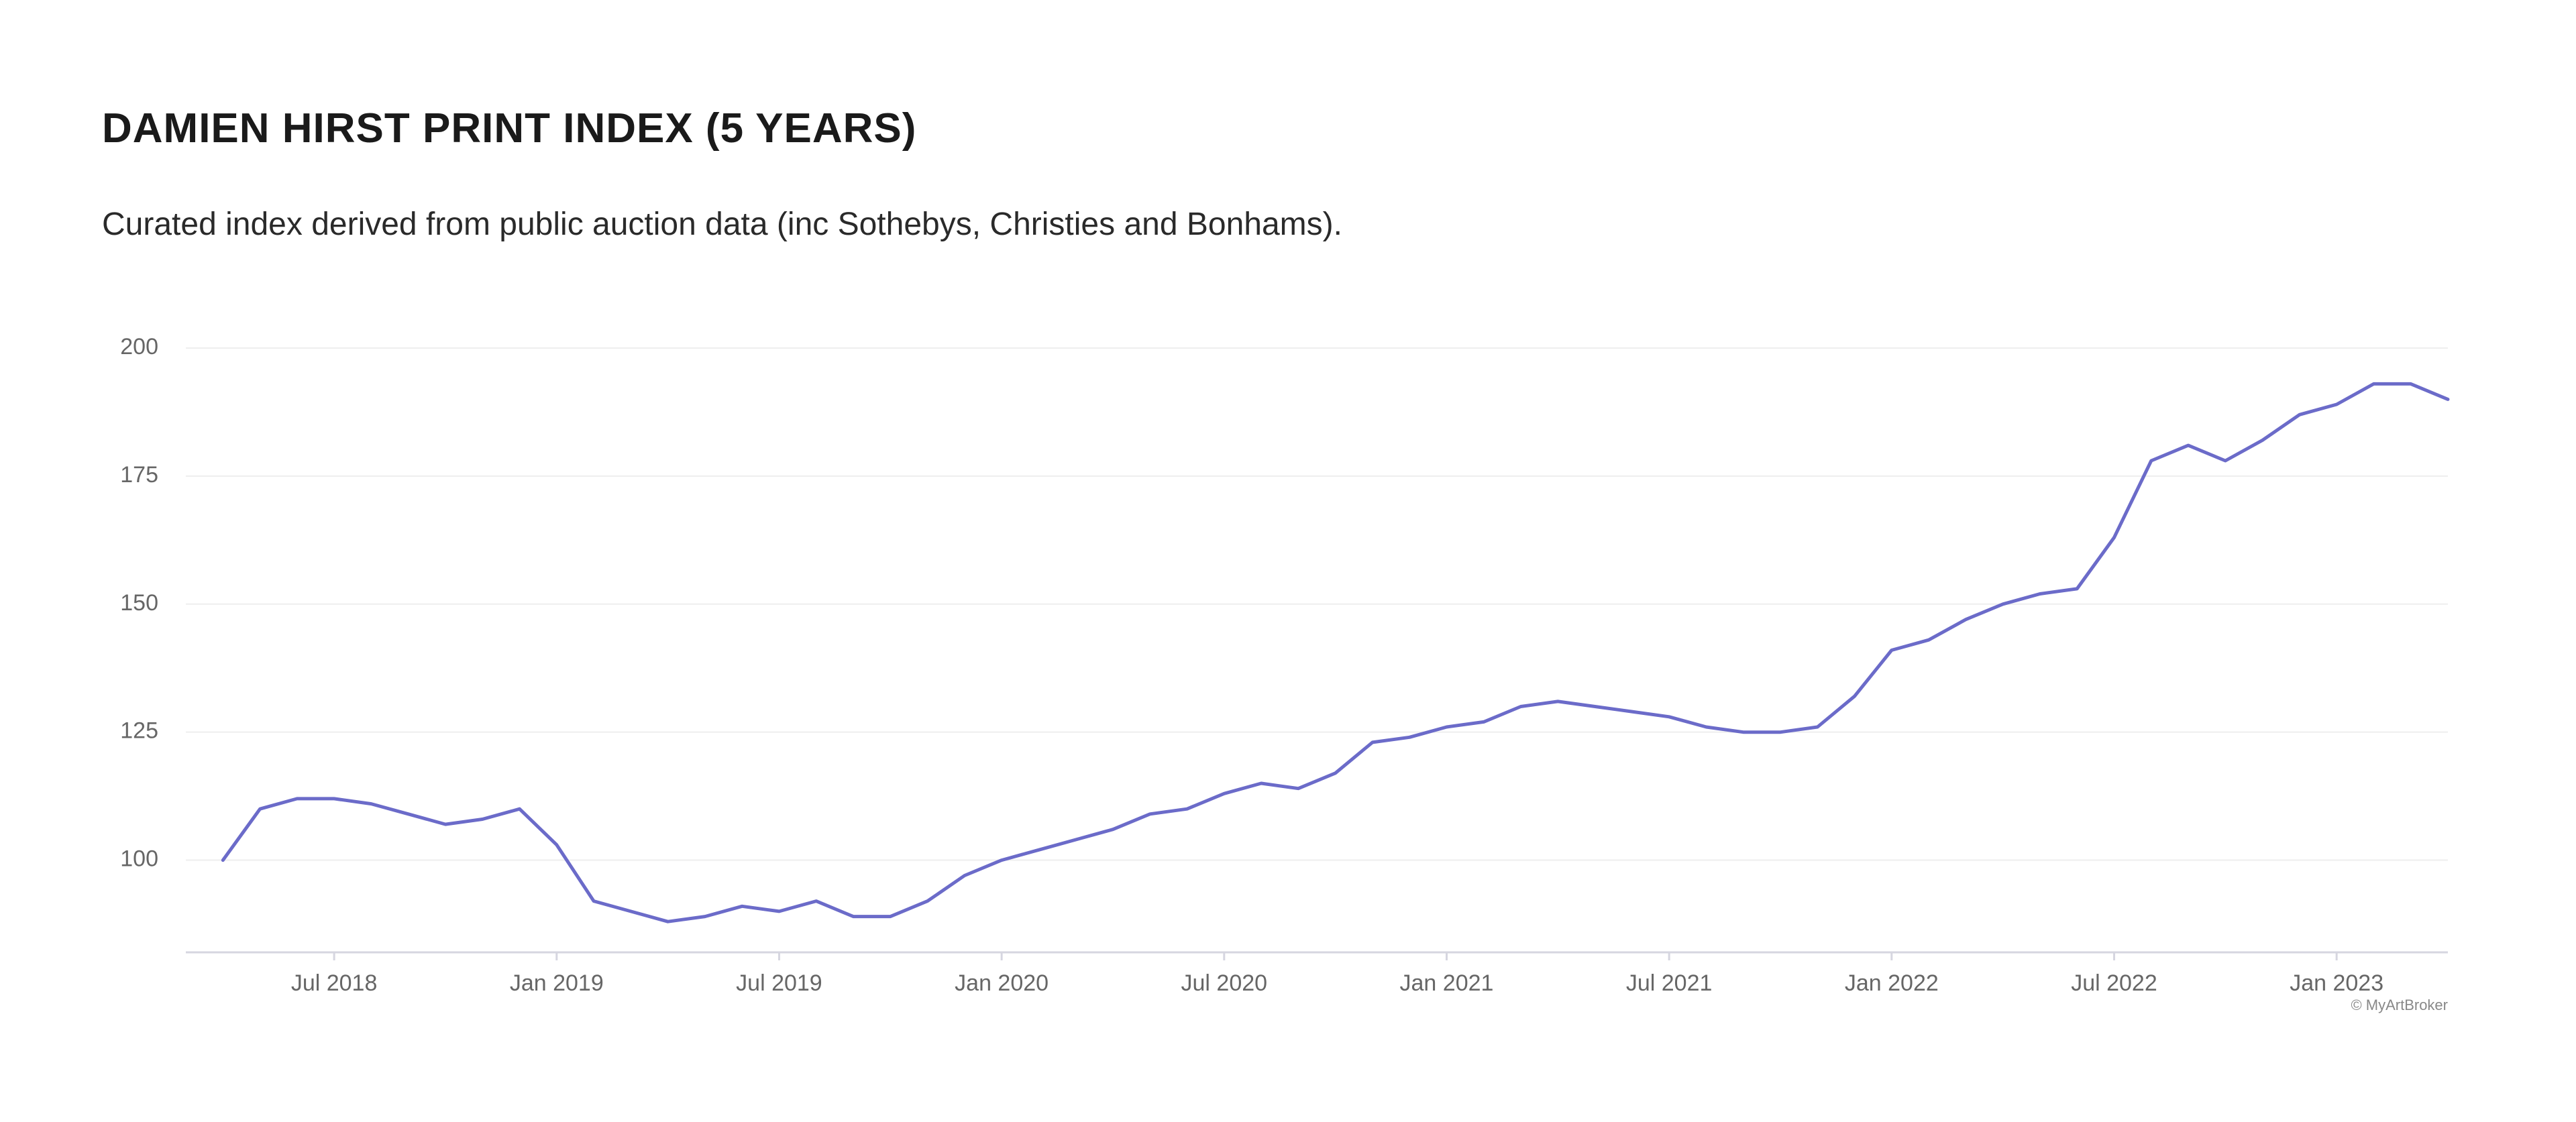  What do you see at coordinates (1892, 983) in the screenshot?
I see `x-tick-label: Jan 2022` at bounding box center [1892, 983].